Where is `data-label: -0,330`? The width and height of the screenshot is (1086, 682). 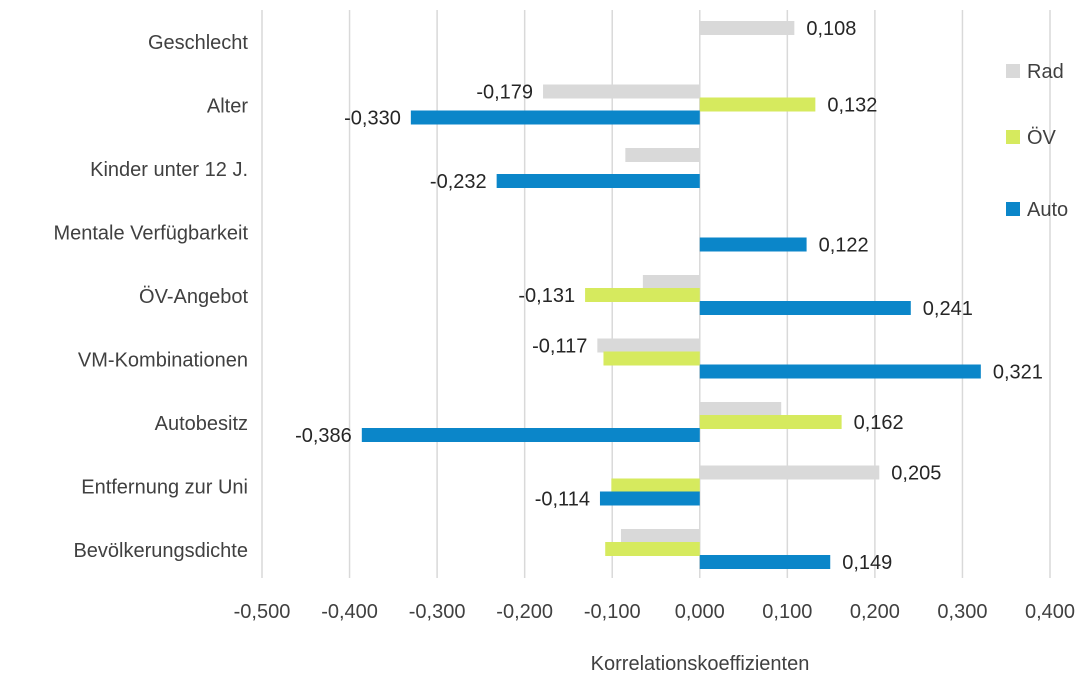 data-label: -0,330 is located at coordinates (372, 119).